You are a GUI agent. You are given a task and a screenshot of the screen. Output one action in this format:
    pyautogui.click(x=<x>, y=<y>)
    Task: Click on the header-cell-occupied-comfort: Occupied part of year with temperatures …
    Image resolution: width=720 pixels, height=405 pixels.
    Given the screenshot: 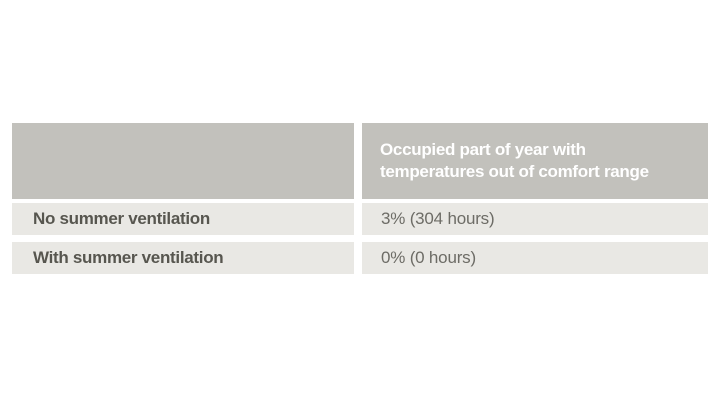 What is the action you would take?
    pyautogui.click(x=535, y=161)
    